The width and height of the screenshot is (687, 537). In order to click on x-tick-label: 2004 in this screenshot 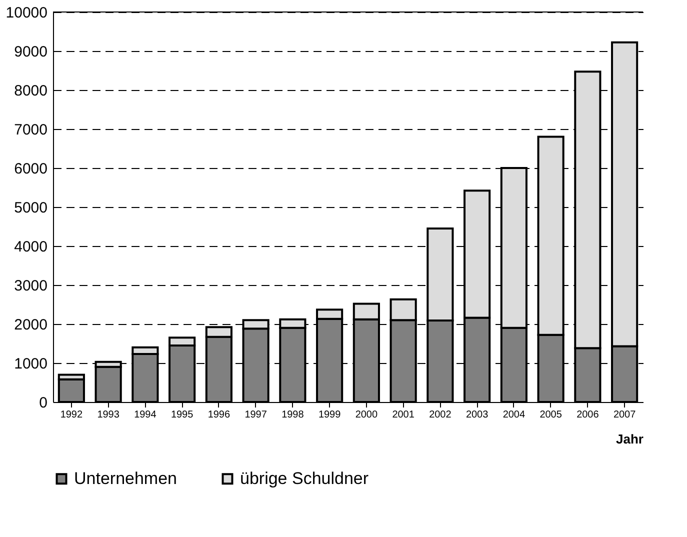, I will do `click(514, 415)`.